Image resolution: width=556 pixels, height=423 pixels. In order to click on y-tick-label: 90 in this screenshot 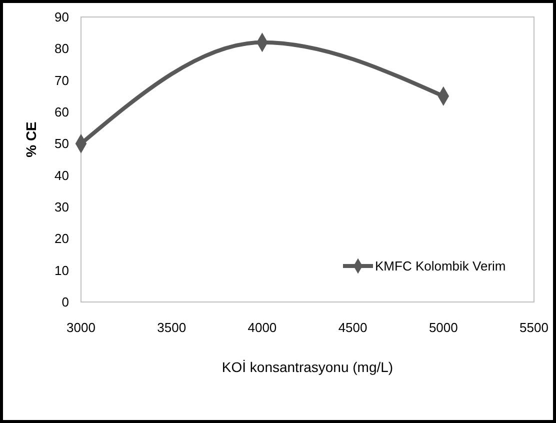, I will do `click(61, 17)`.